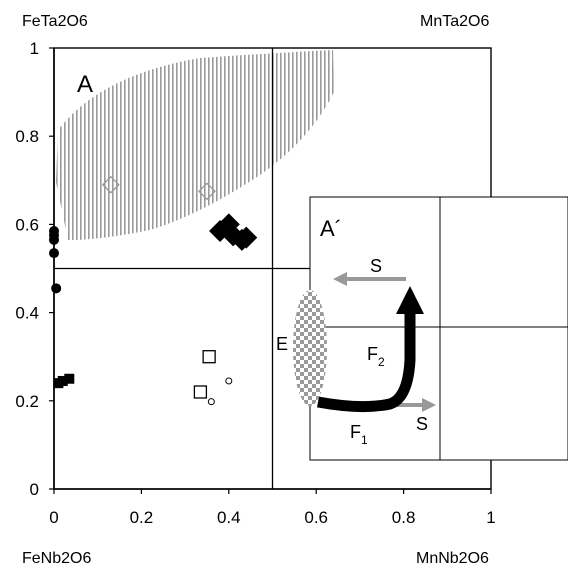 This screenshot has width=568, height=567. Describe the element at coordinates (282, 344) in the screenshot. I see `inset-label-e: E` at that location.